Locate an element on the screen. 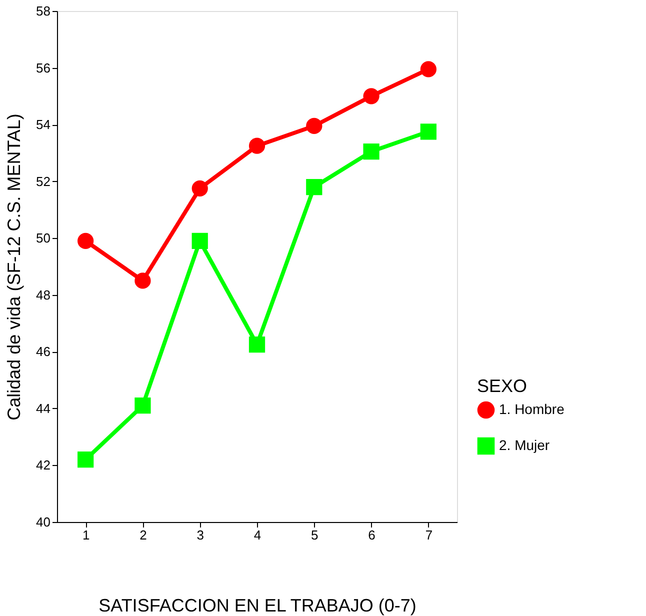  x-tick-label: 7 is located at coordinates (429, 535).